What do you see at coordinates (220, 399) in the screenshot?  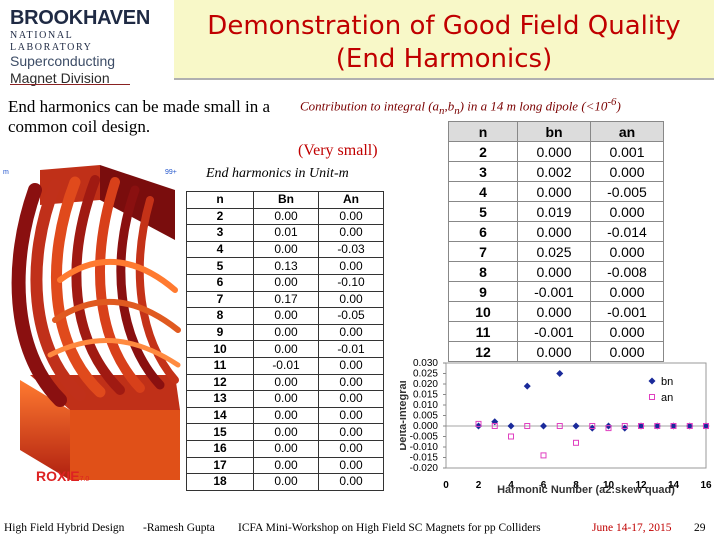 I see `unit-table-cell: 13` at bounding box center [220, 399].